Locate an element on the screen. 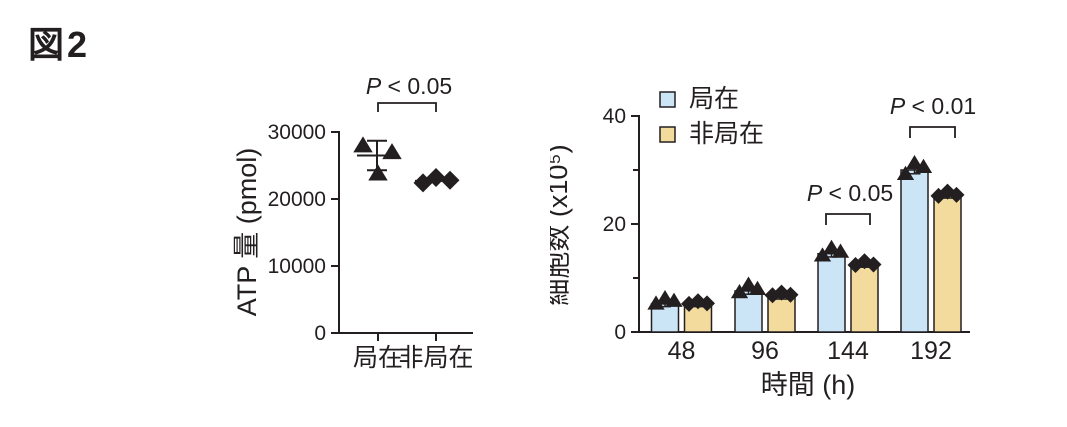 The image size is (1067, 427). category-label: 144 is located at coordinates (848, 351).